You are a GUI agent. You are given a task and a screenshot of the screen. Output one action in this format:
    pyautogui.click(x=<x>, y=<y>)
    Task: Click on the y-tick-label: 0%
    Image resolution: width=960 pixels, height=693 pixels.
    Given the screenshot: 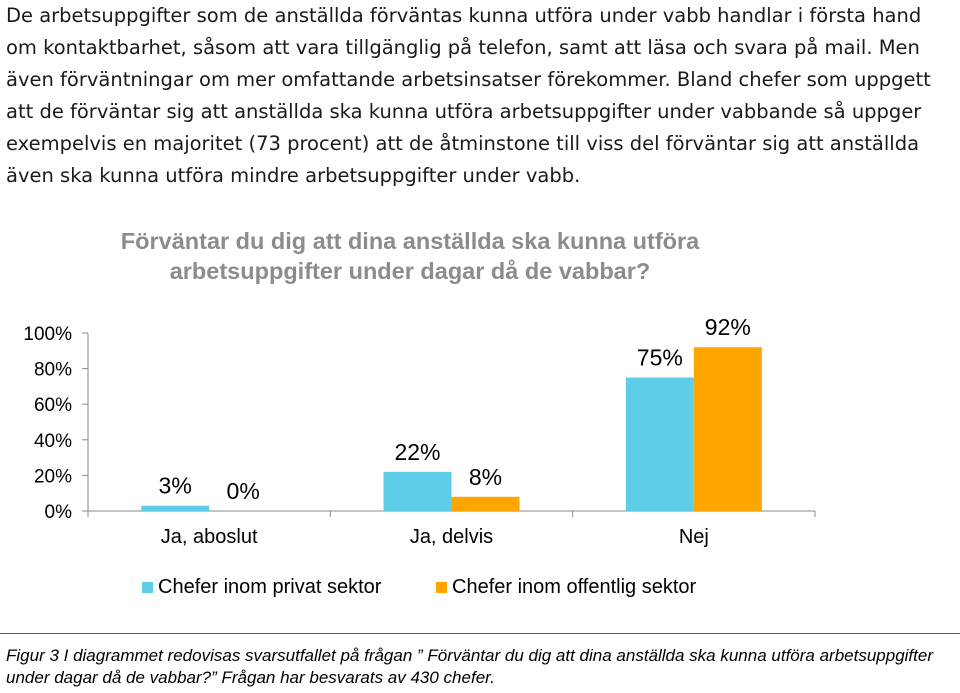 What is the action you would take?
    pyautogui.click(x=59, y=512)
    